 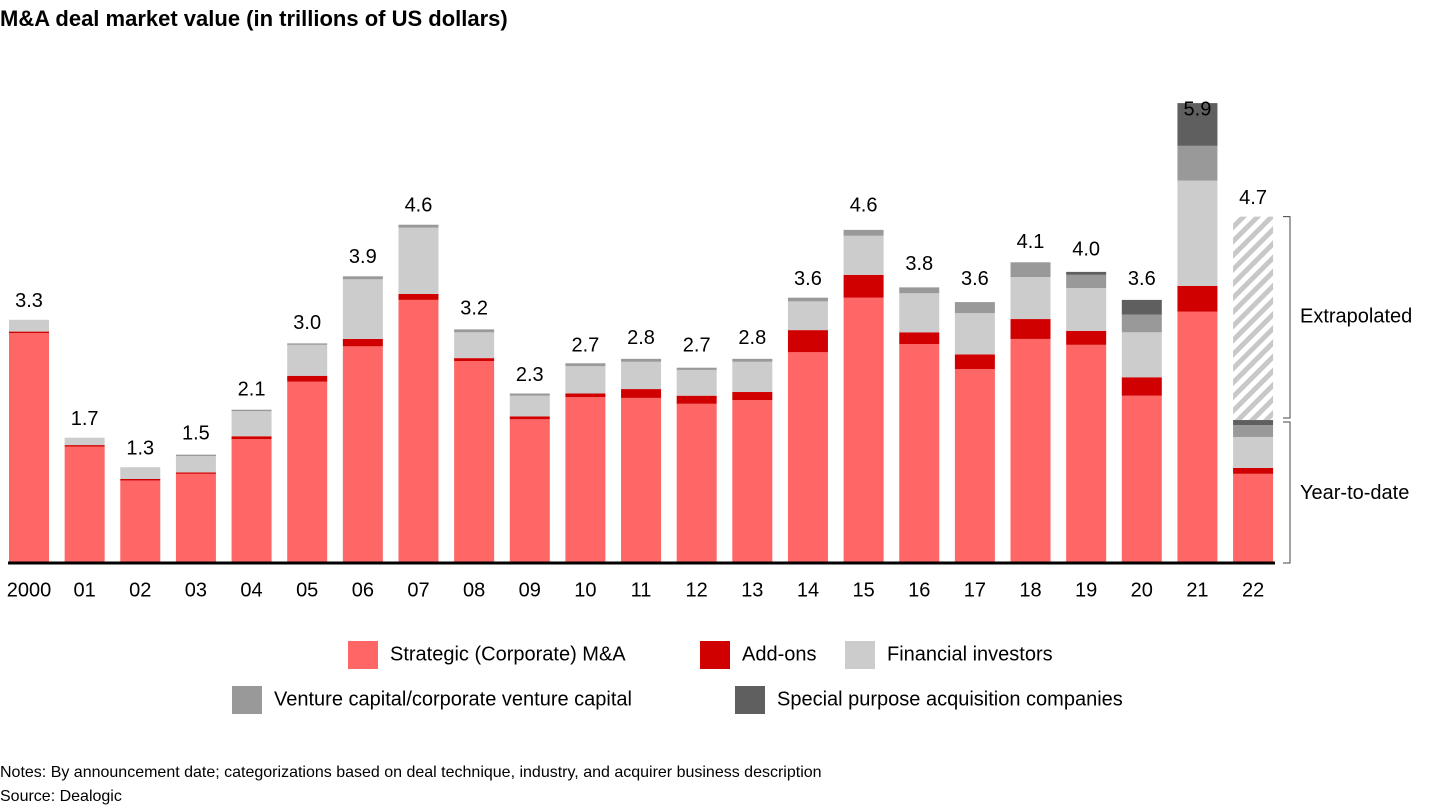 What do you see at coordinates (1086, 249) in the screenshot?
I see `total-label: 4.0` at bounding box center [1086, 249].